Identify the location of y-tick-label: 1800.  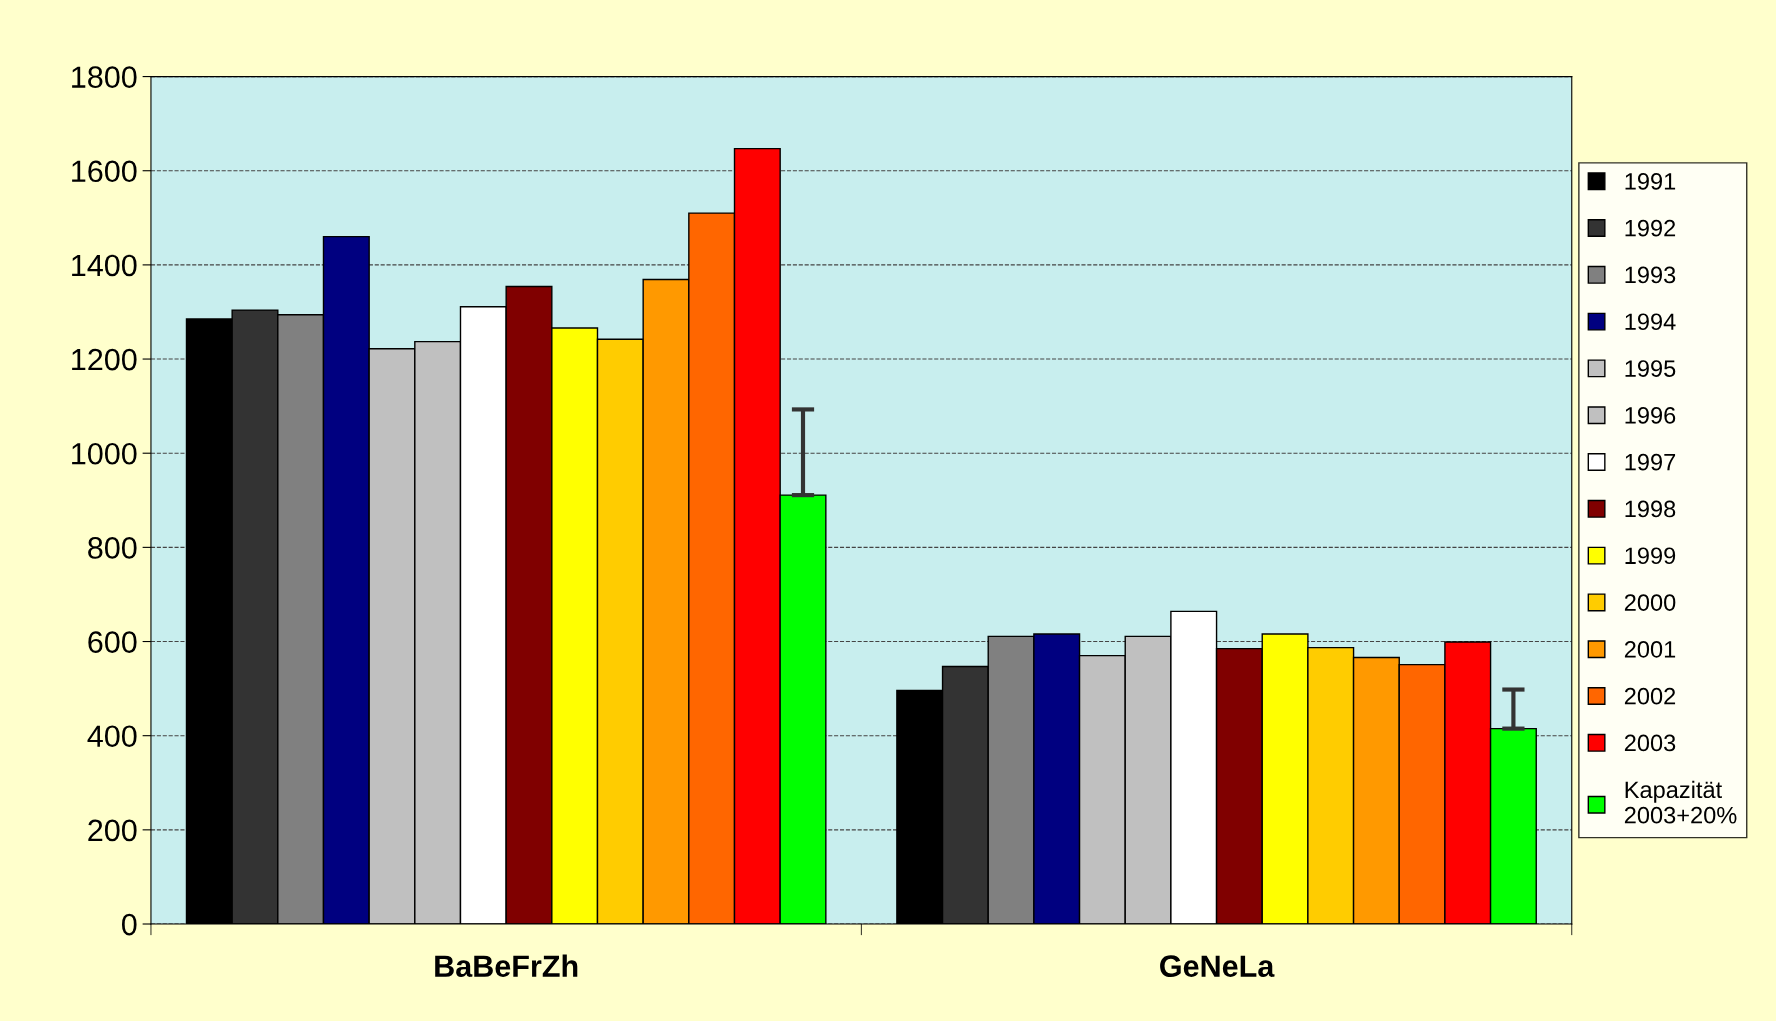
(104, 77).